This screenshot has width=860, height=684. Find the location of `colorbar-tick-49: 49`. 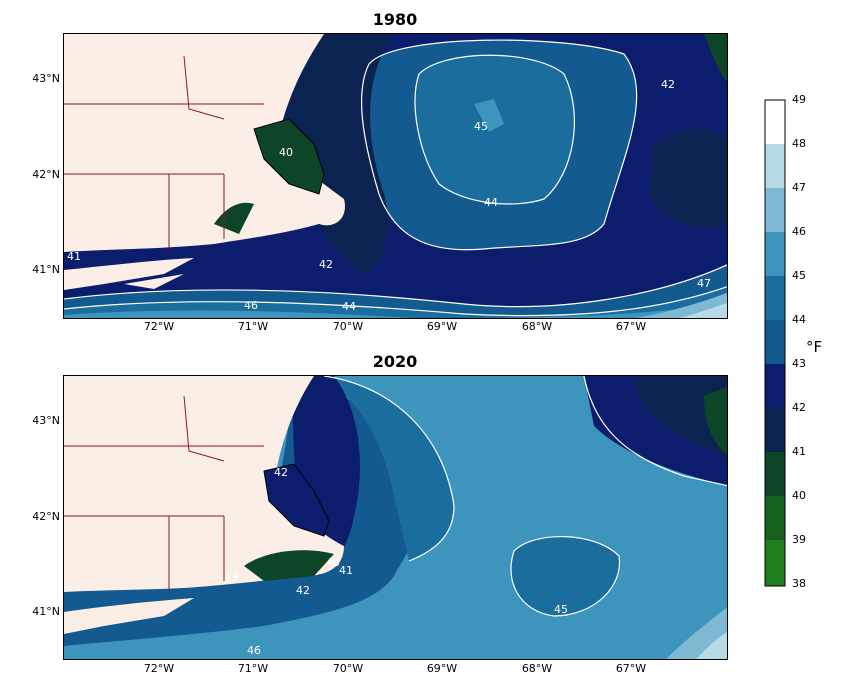

colorbar-tick-49: 49 is located at coordinates (799, 99).